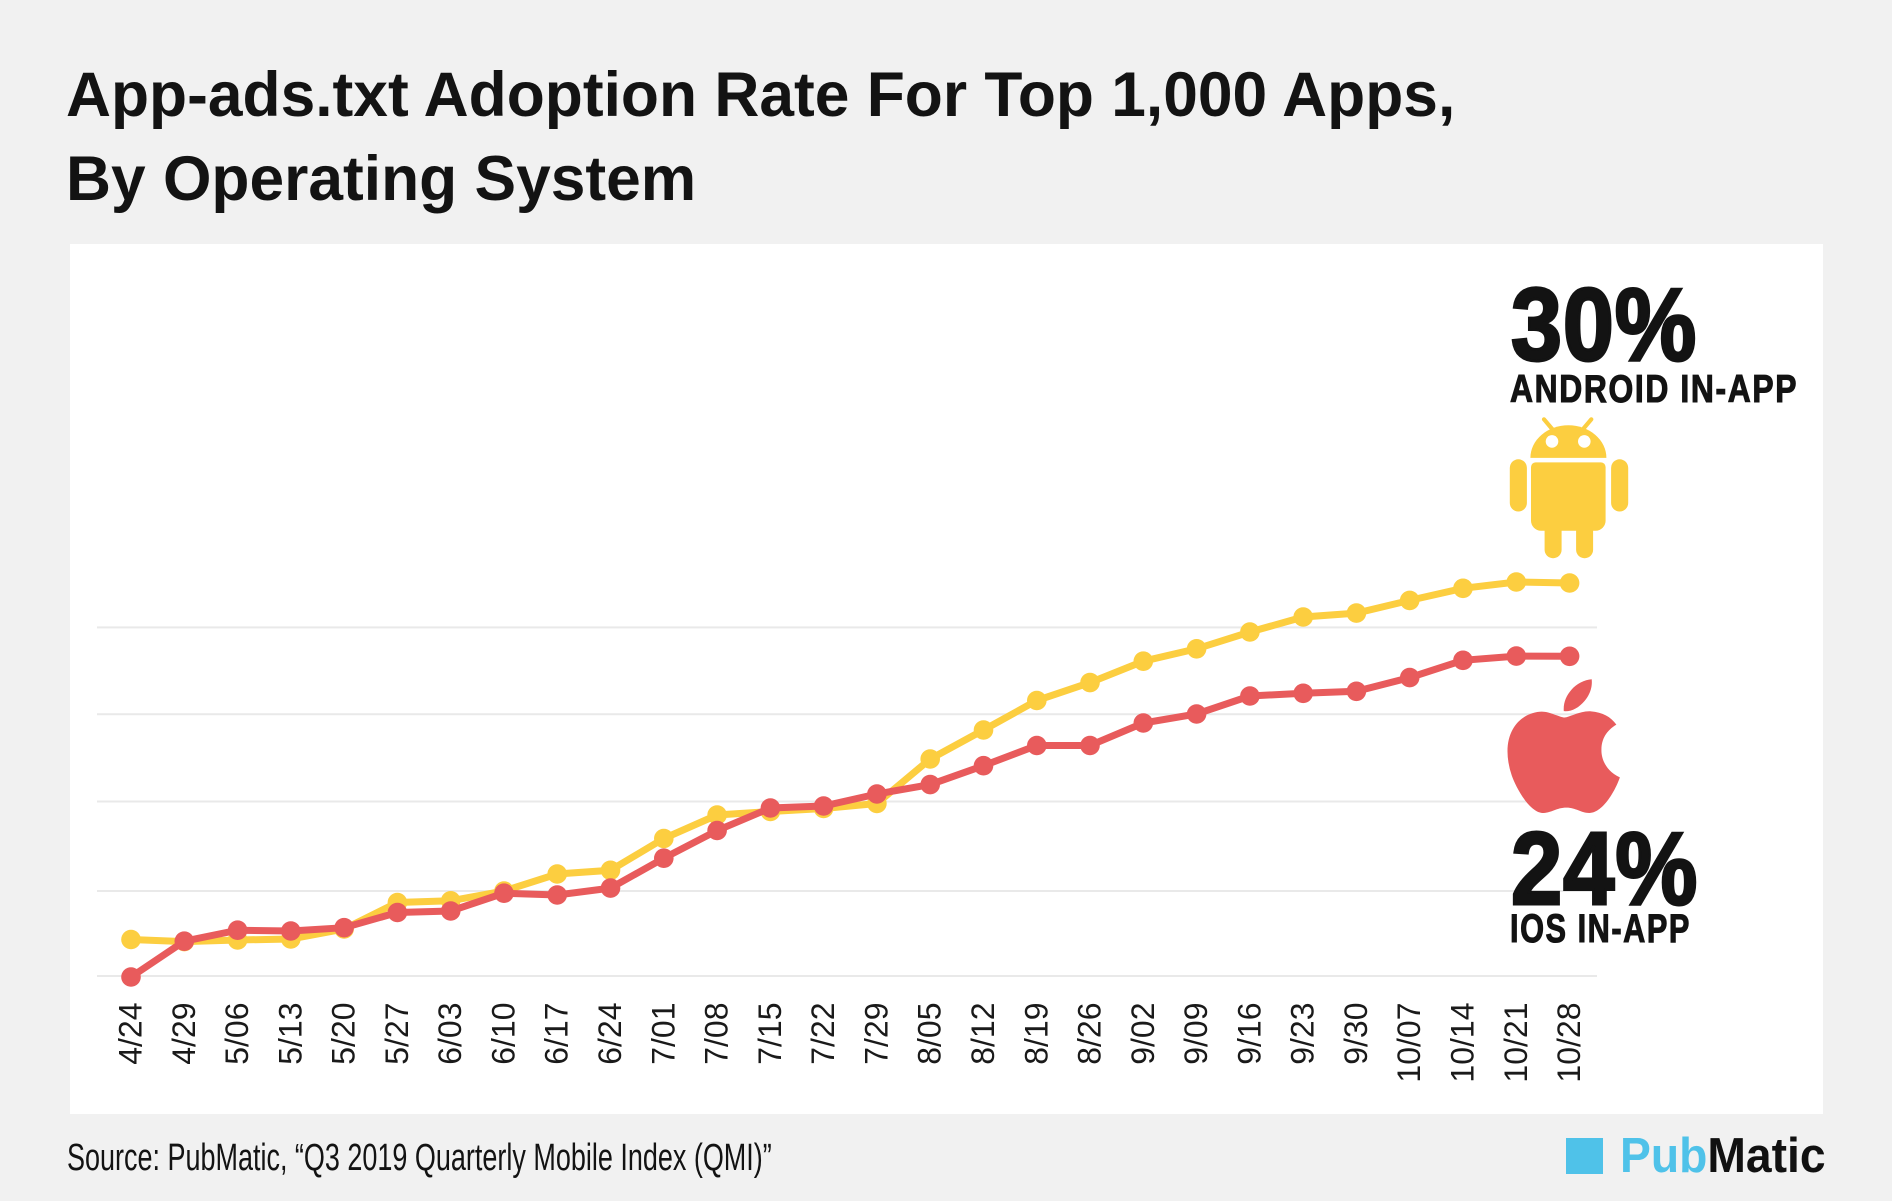  I want to click on svg-text: 8/26, so click(1090, 1034).